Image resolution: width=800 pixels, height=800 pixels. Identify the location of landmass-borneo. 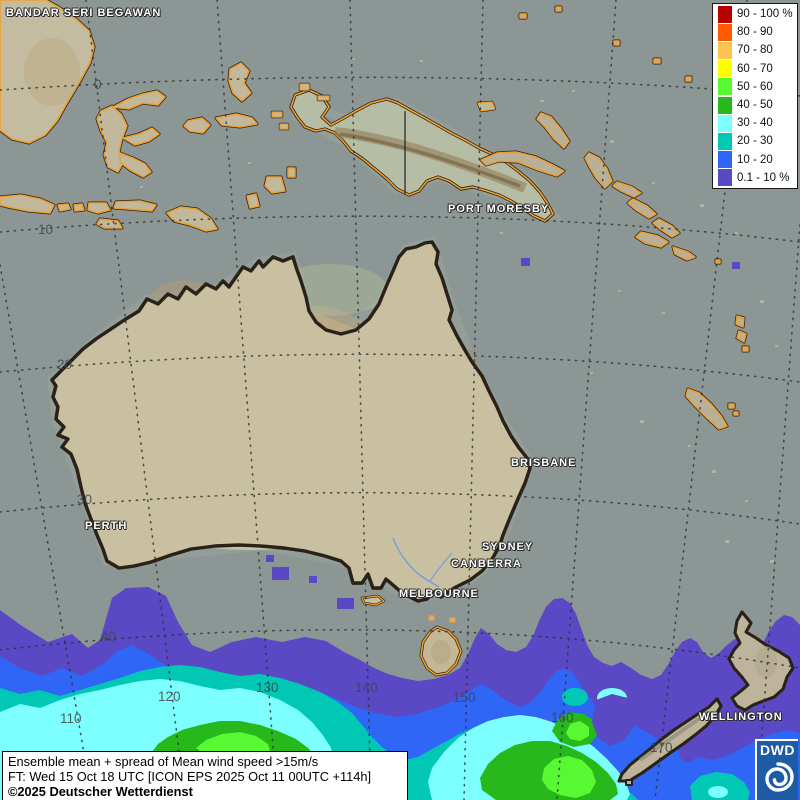
(48, 72).